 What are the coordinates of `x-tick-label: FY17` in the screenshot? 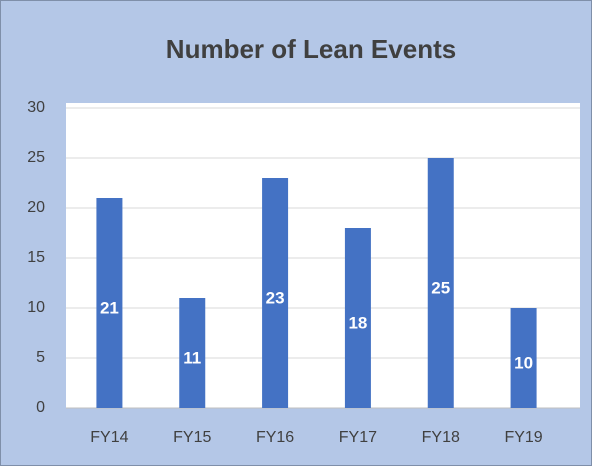 It's located at (358, 437).